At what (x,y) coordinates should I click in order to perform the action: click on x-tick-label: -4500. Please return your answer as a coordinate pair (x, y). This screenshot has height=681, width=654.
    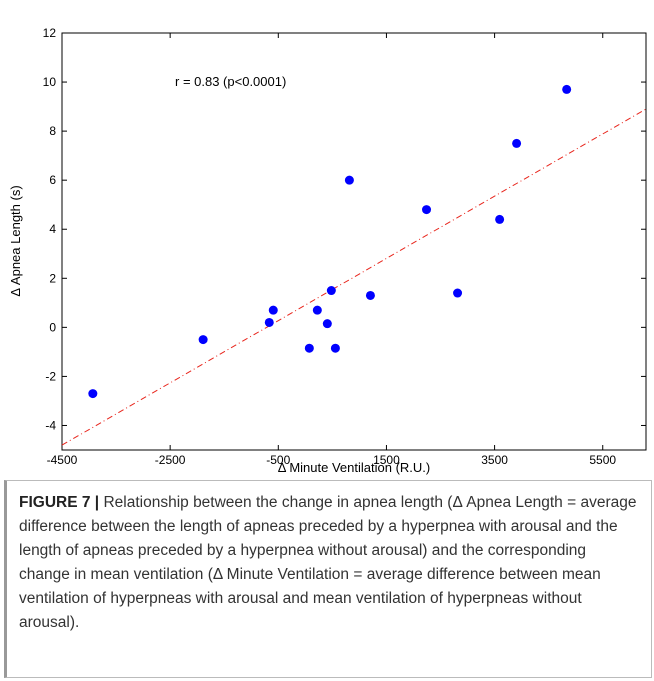
    Looking at the image, I should click on (62, 460).